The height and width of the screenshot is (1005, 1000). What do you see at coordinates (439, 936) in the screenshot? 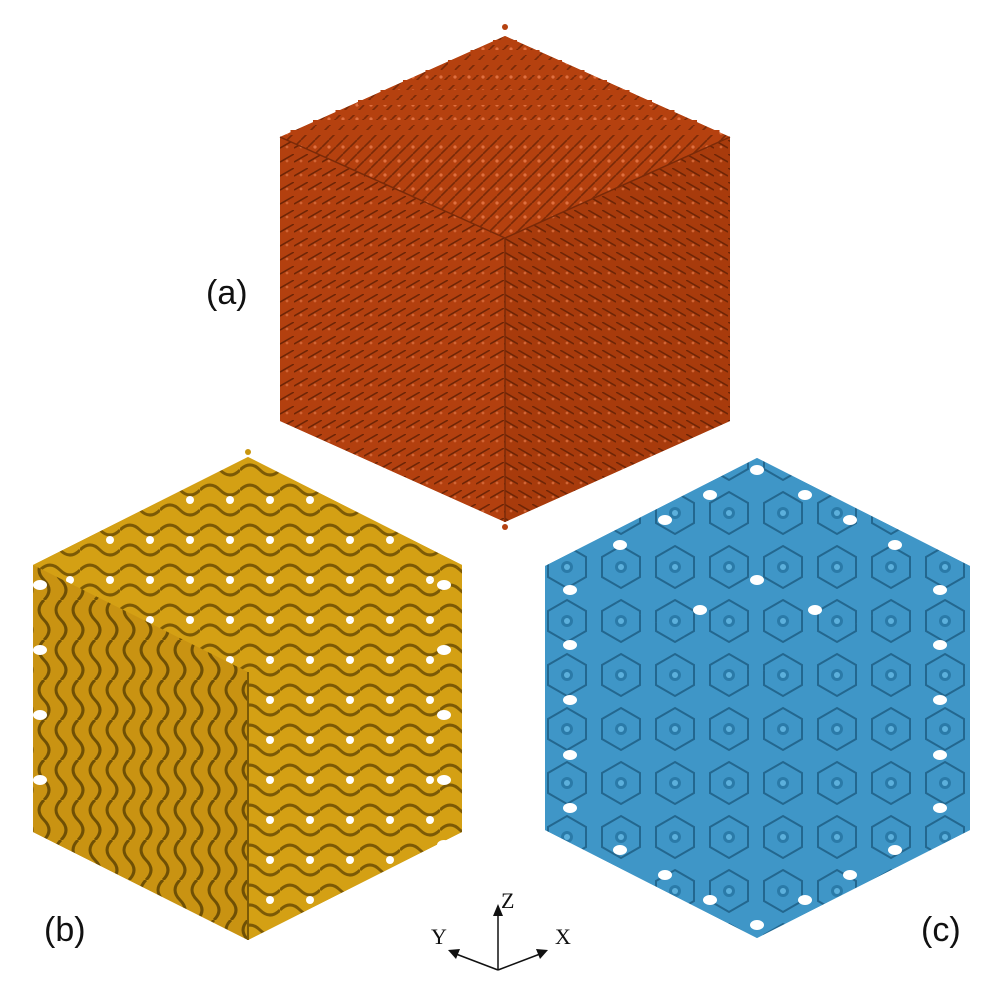
I see `axis-label-y: Y` at bounding box center [439, 936].